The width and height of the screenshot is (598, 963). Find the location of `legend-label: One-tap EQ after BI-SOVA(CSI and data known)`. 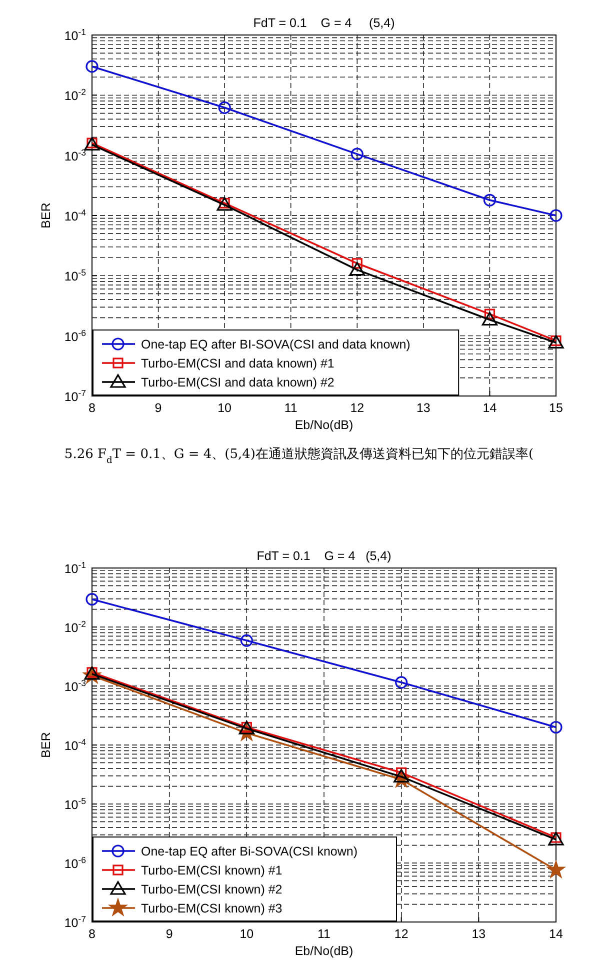

legend-label: One-tap EQ after BI-SOVA(CSI and data known) is located at coordinates (275, 345).